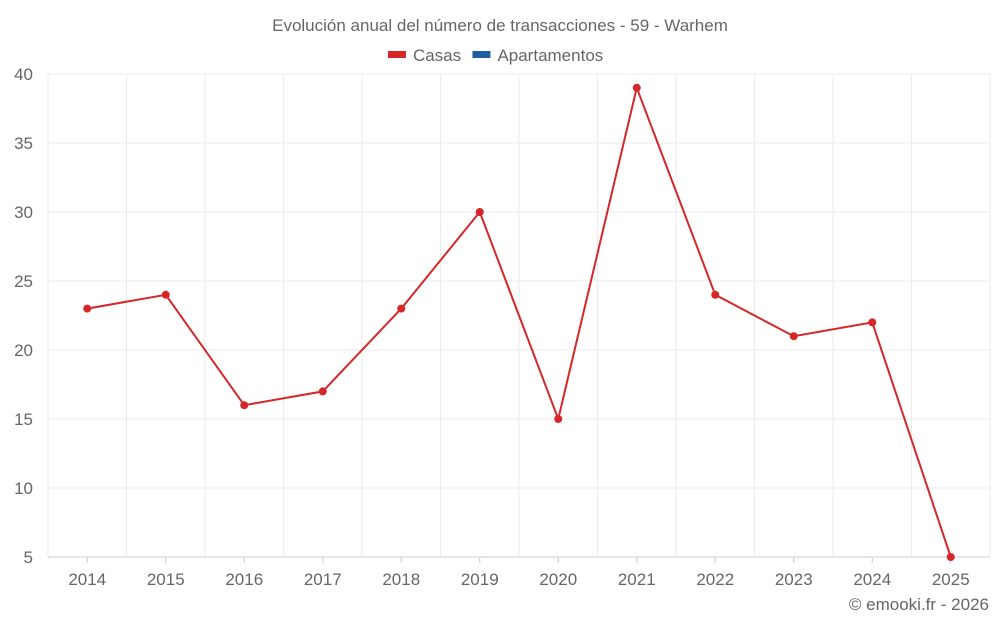  What do you see at coordinates (401, 579) in the screenshot?
I see `x-tick-label: 2018` at bounding box center [401, 579].